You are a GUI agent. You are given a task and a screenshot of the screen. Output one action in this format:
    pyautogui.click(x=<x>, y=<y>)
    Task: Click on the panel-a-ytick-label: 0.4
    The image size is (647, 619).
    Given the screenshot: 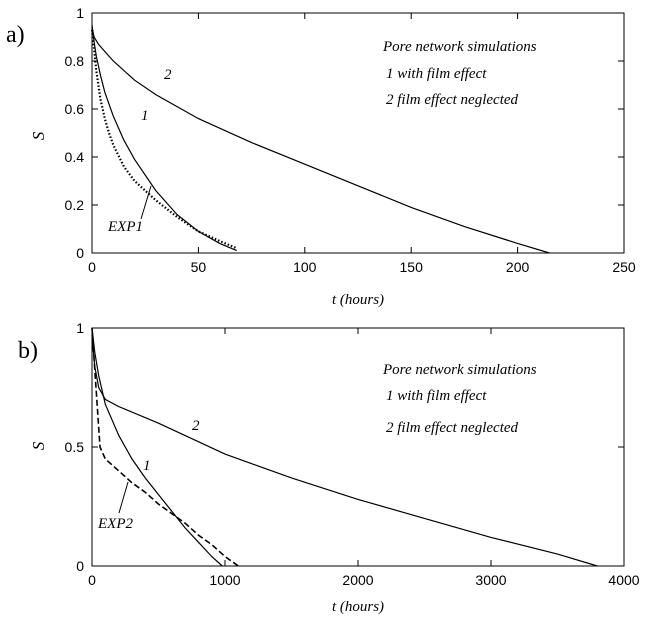 What is the action you would take?
    pyautogui.click(x=75, y=157)
    